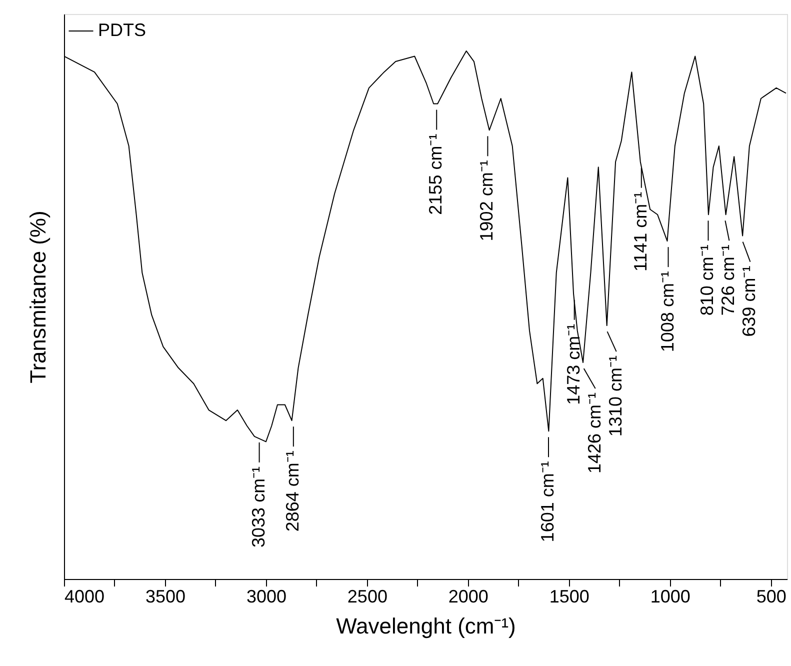 This screenshot has width=791, height=666. I want to click on annotation: 726 cm⁻¹, so click(728, 280).